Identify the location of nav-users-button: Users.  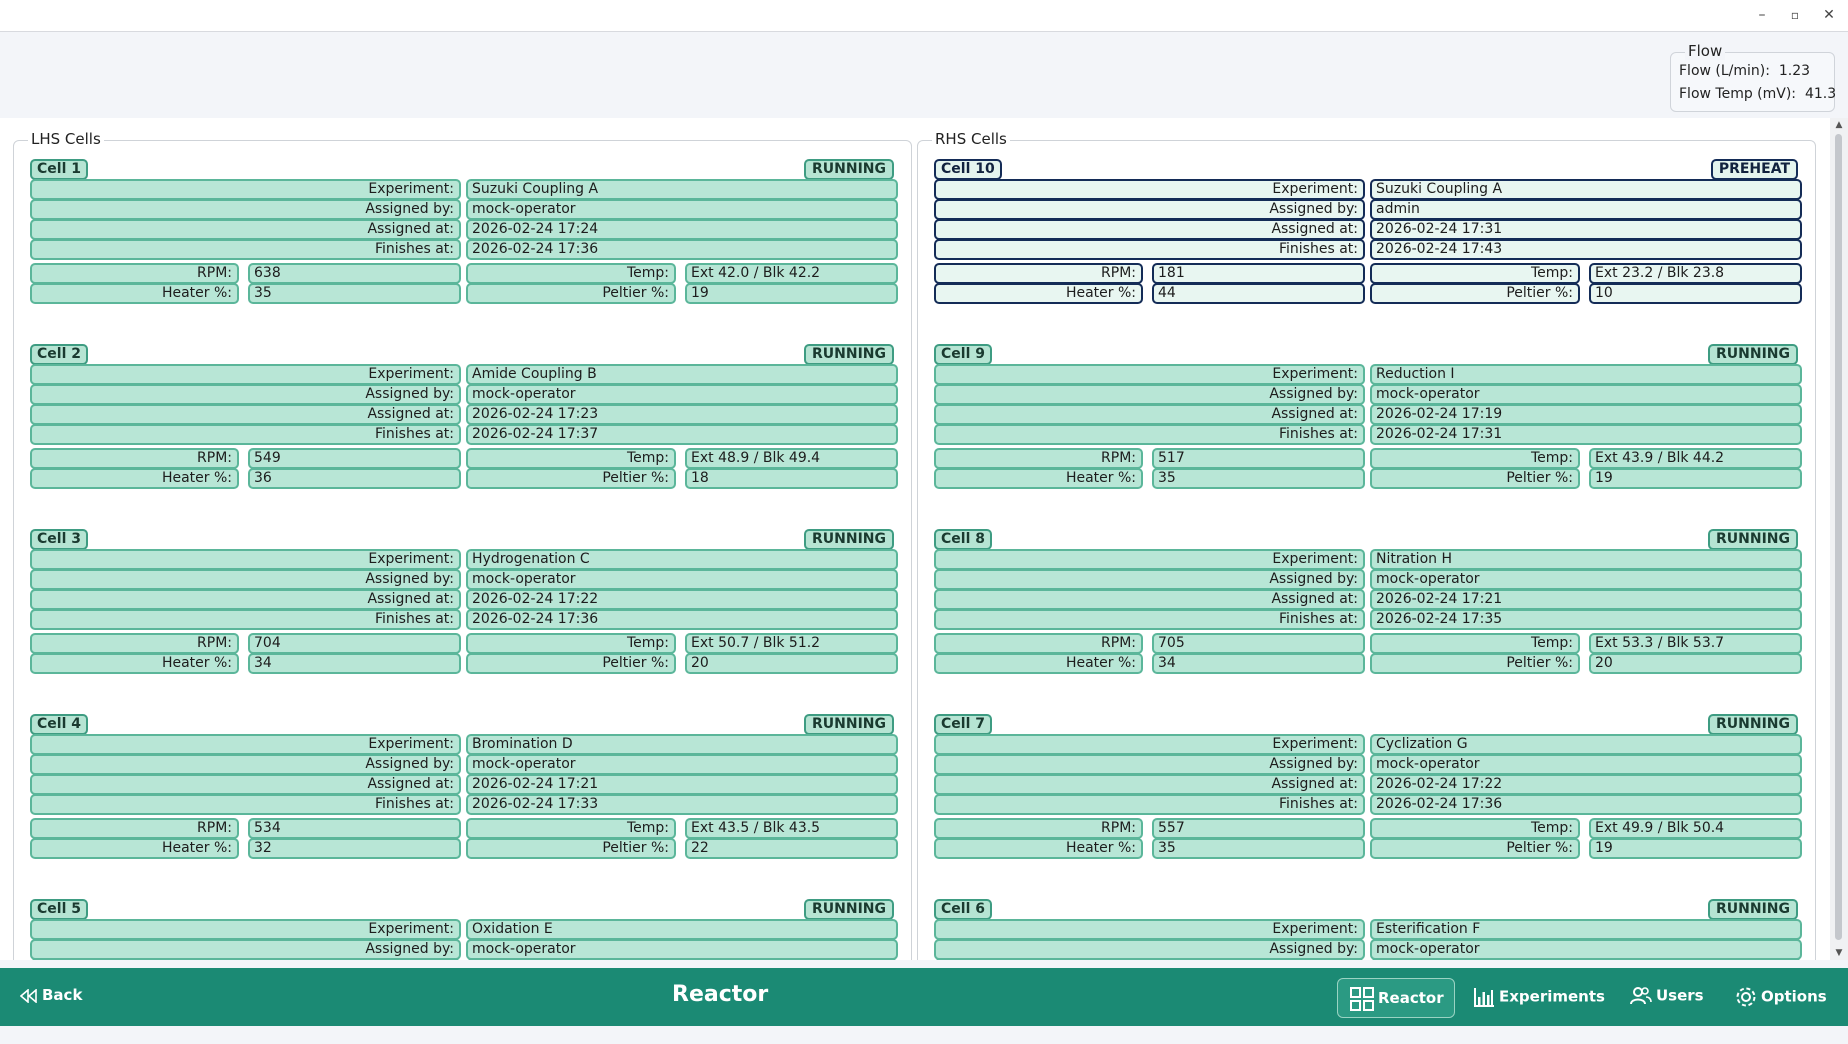
(1667, 996).